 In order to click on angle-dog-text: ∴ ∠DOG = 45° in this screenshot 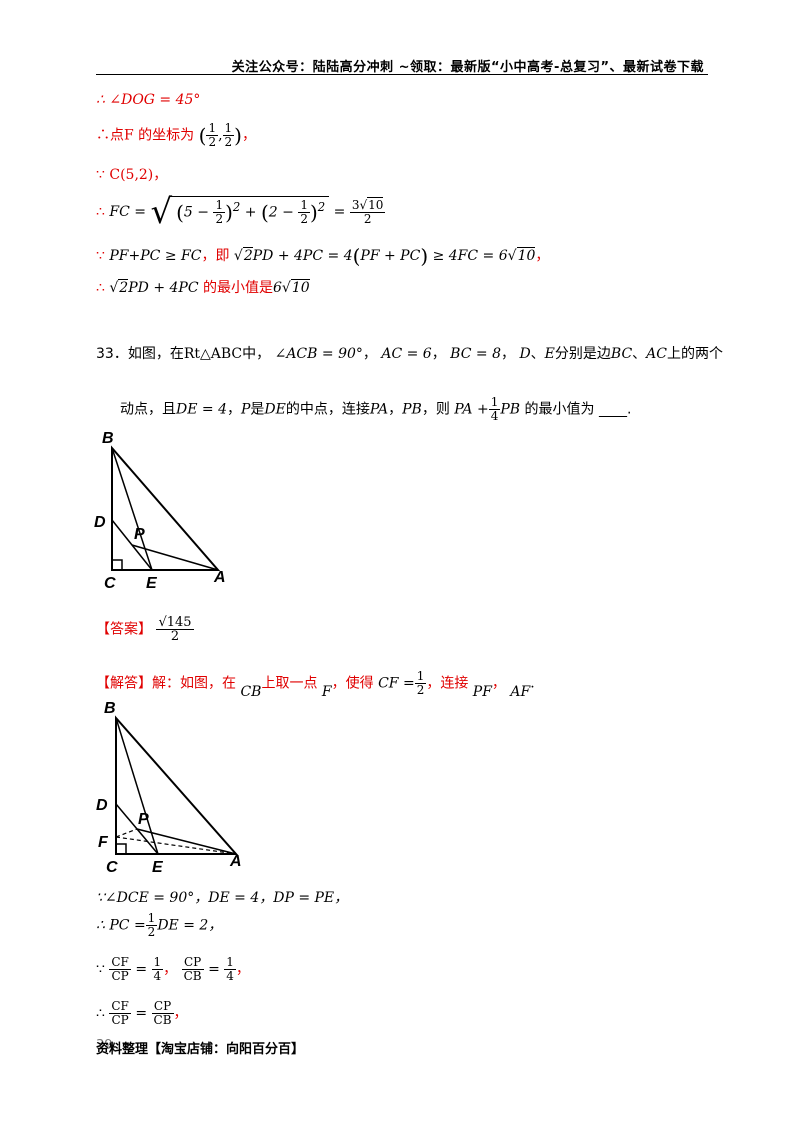, I will do `click(148, 100)`.